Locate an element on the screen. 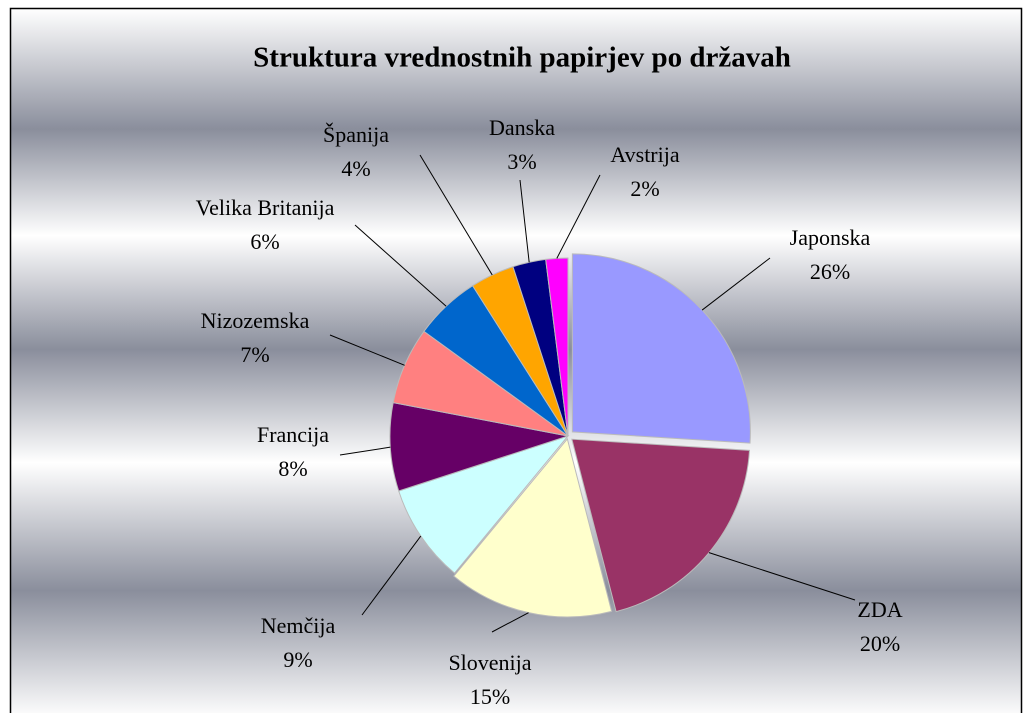 This screenshot has height=713, width=1029. slice-value-label: 2% is located at coordinates (644, 188).